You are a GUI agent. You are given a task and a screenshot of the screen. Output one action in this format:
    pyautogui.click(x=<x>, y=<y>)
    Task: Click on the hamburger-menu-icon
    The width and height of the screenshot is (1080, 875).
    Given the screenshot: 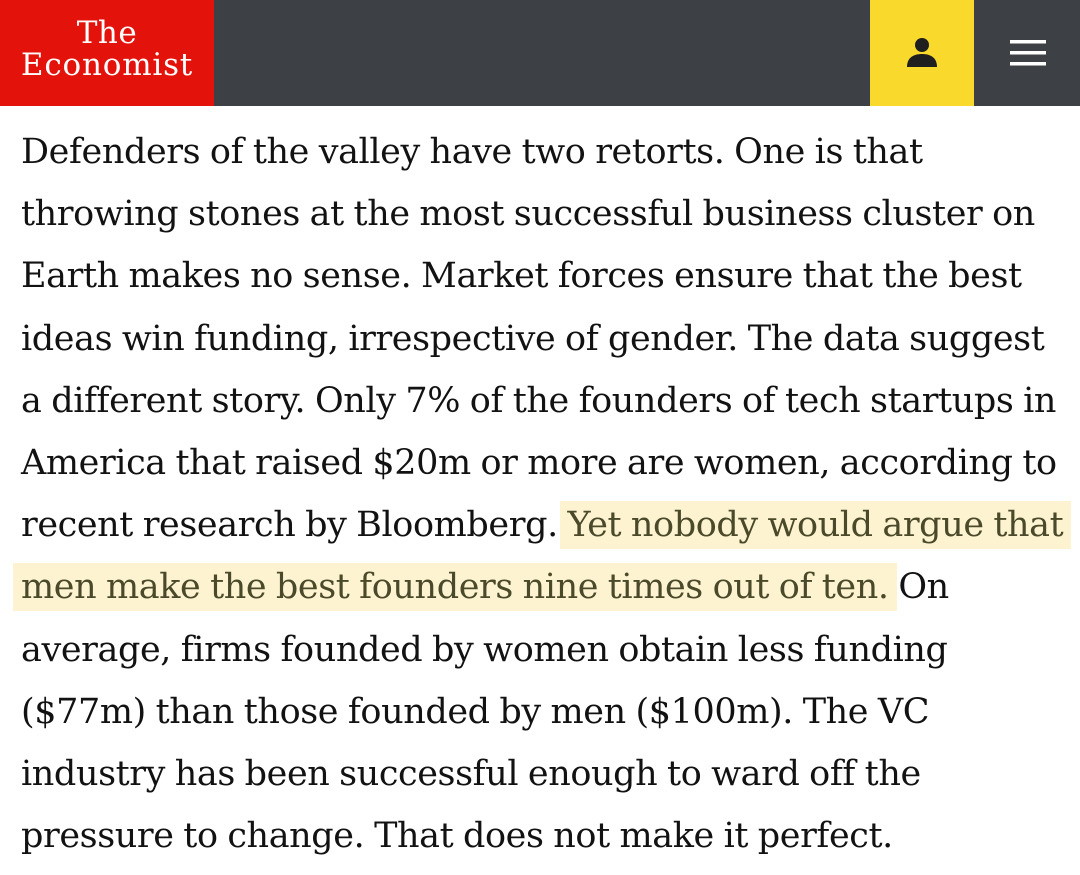 What is the action you would take?
    pyautogui.click(x=1028, y=53)
    